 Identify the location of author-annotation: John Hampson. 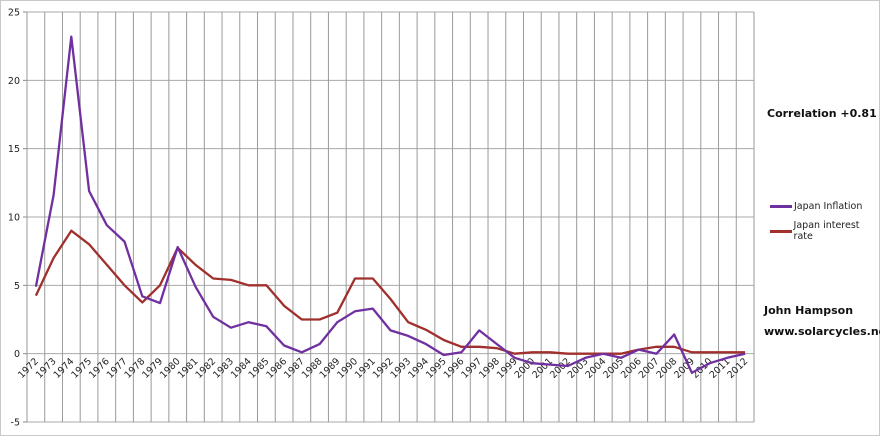
(809, 310).